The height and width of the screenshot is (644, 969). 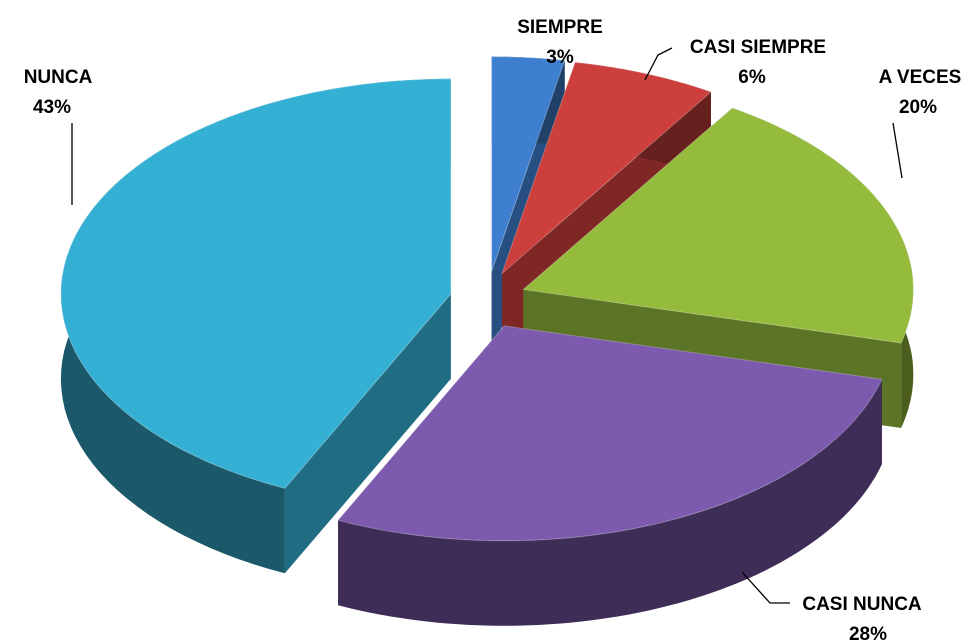 I want to click on category-label: SIEMPRE, so click(x=560, y=27).